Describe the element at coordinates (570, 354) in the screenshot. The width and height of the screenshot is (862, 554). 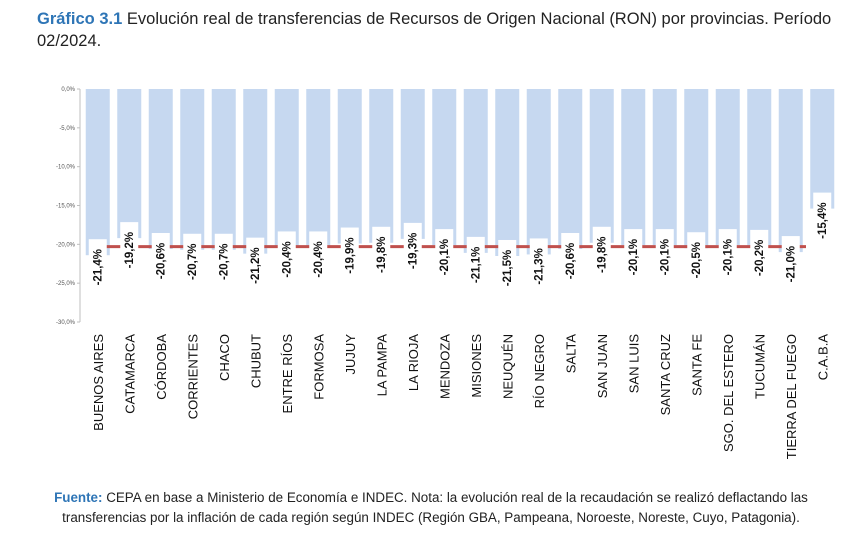
I see `x-tick-label: SALTA` at that location.